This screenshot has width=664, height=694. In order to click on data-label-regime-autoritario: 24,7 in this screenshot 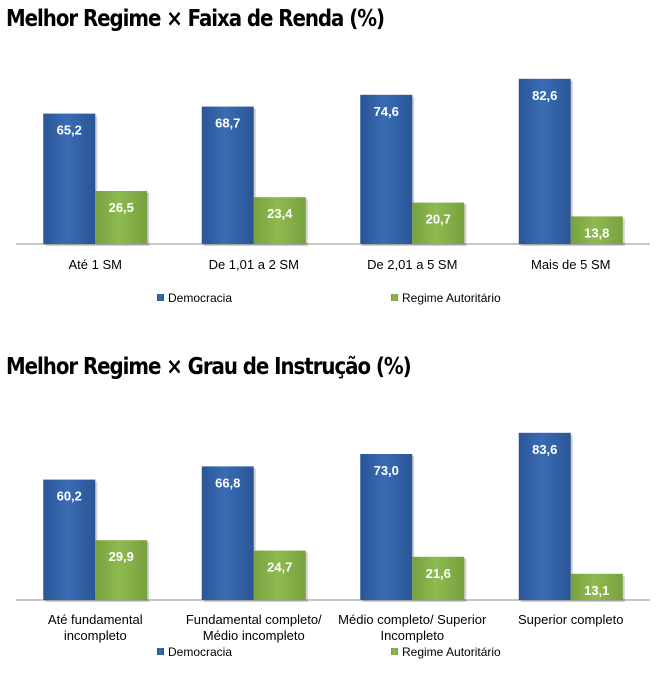, I will do `click(279, 567)`.